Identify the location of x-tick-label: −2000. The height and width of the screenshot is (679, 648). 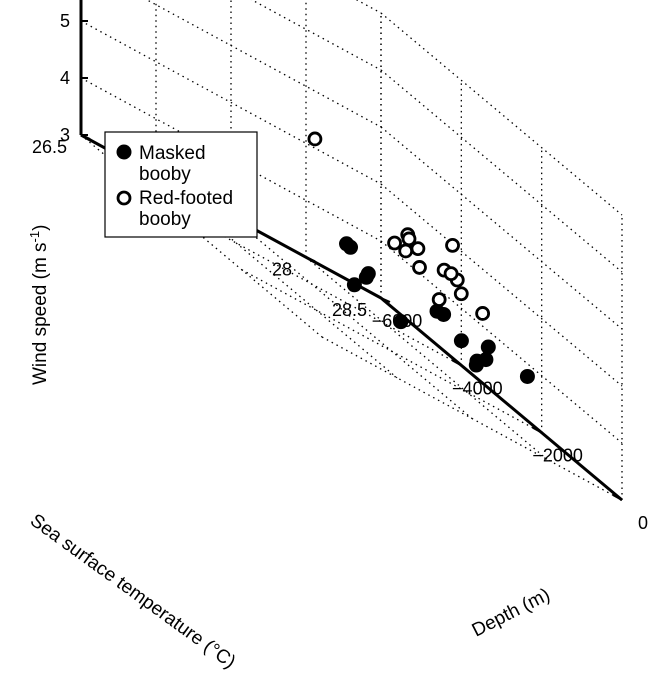
(557, 456).